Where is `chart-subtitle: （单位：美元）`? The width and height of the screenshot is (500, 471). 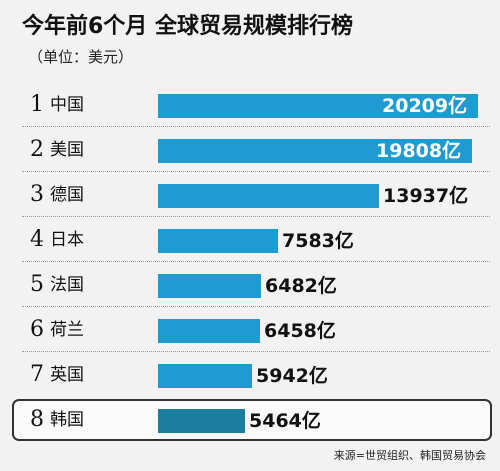 chart-subtitle: （单位：美元） is located at coordinates (81, 57).